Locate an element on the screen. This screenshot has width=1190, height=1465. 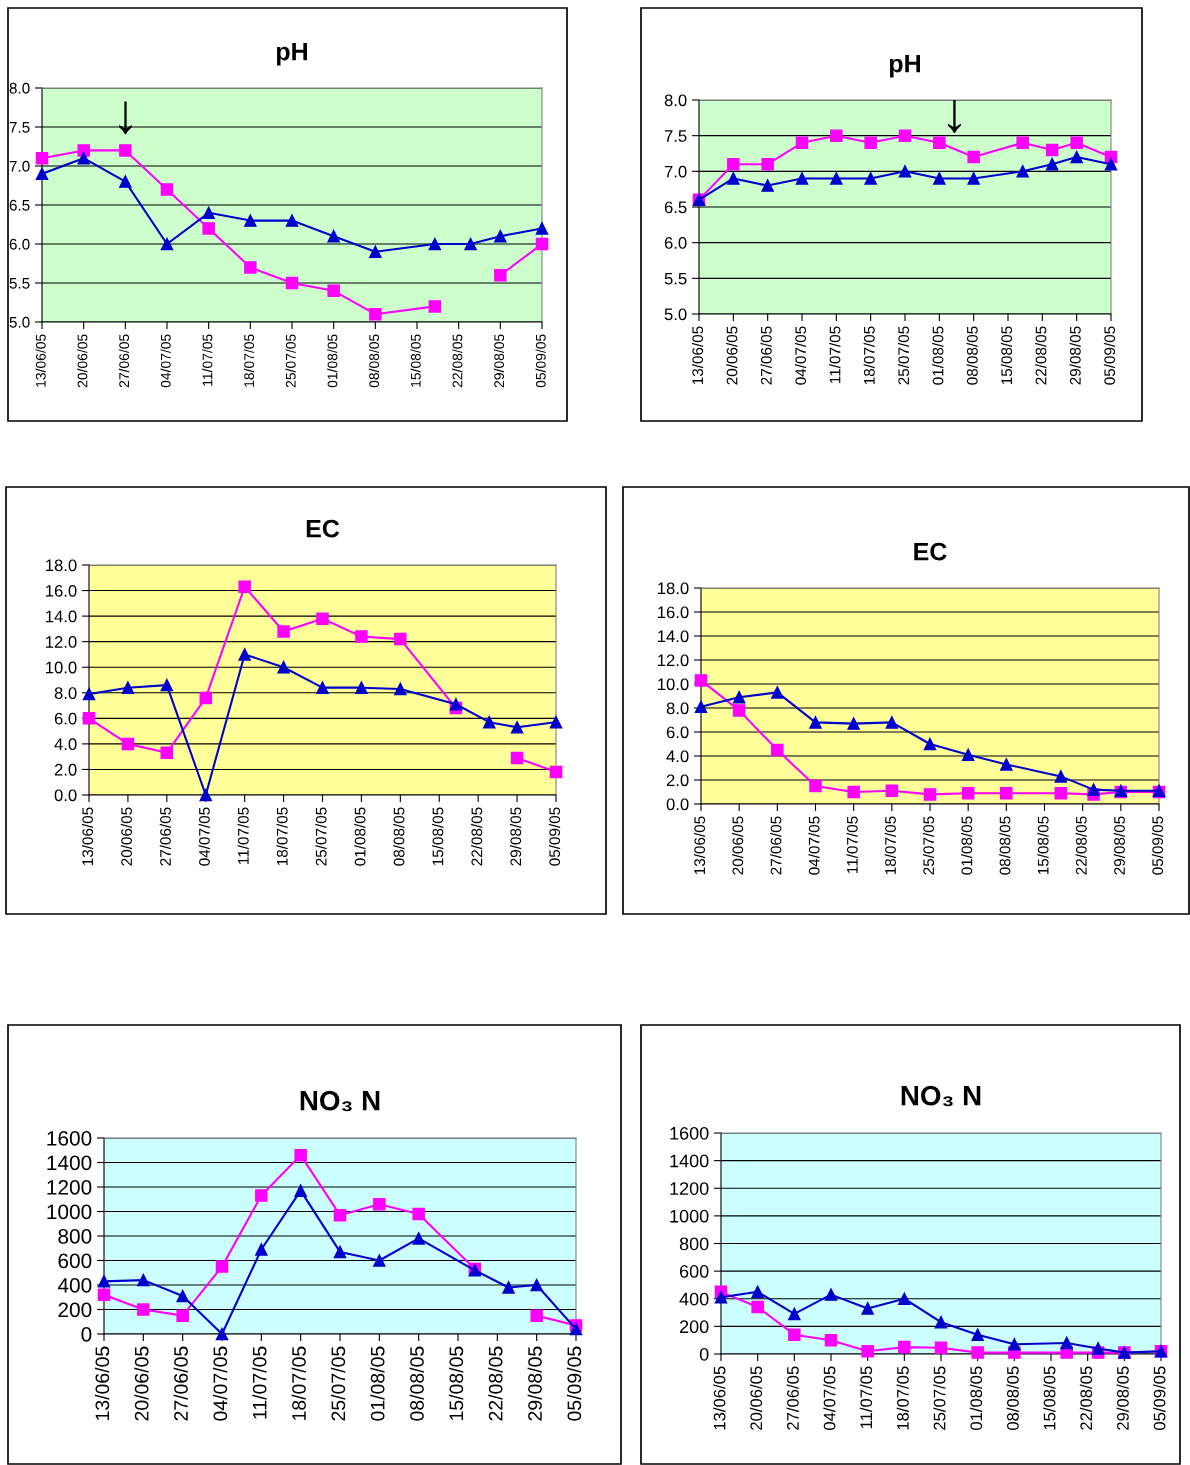
chart-title: pH is located at coordinates (291, 54).